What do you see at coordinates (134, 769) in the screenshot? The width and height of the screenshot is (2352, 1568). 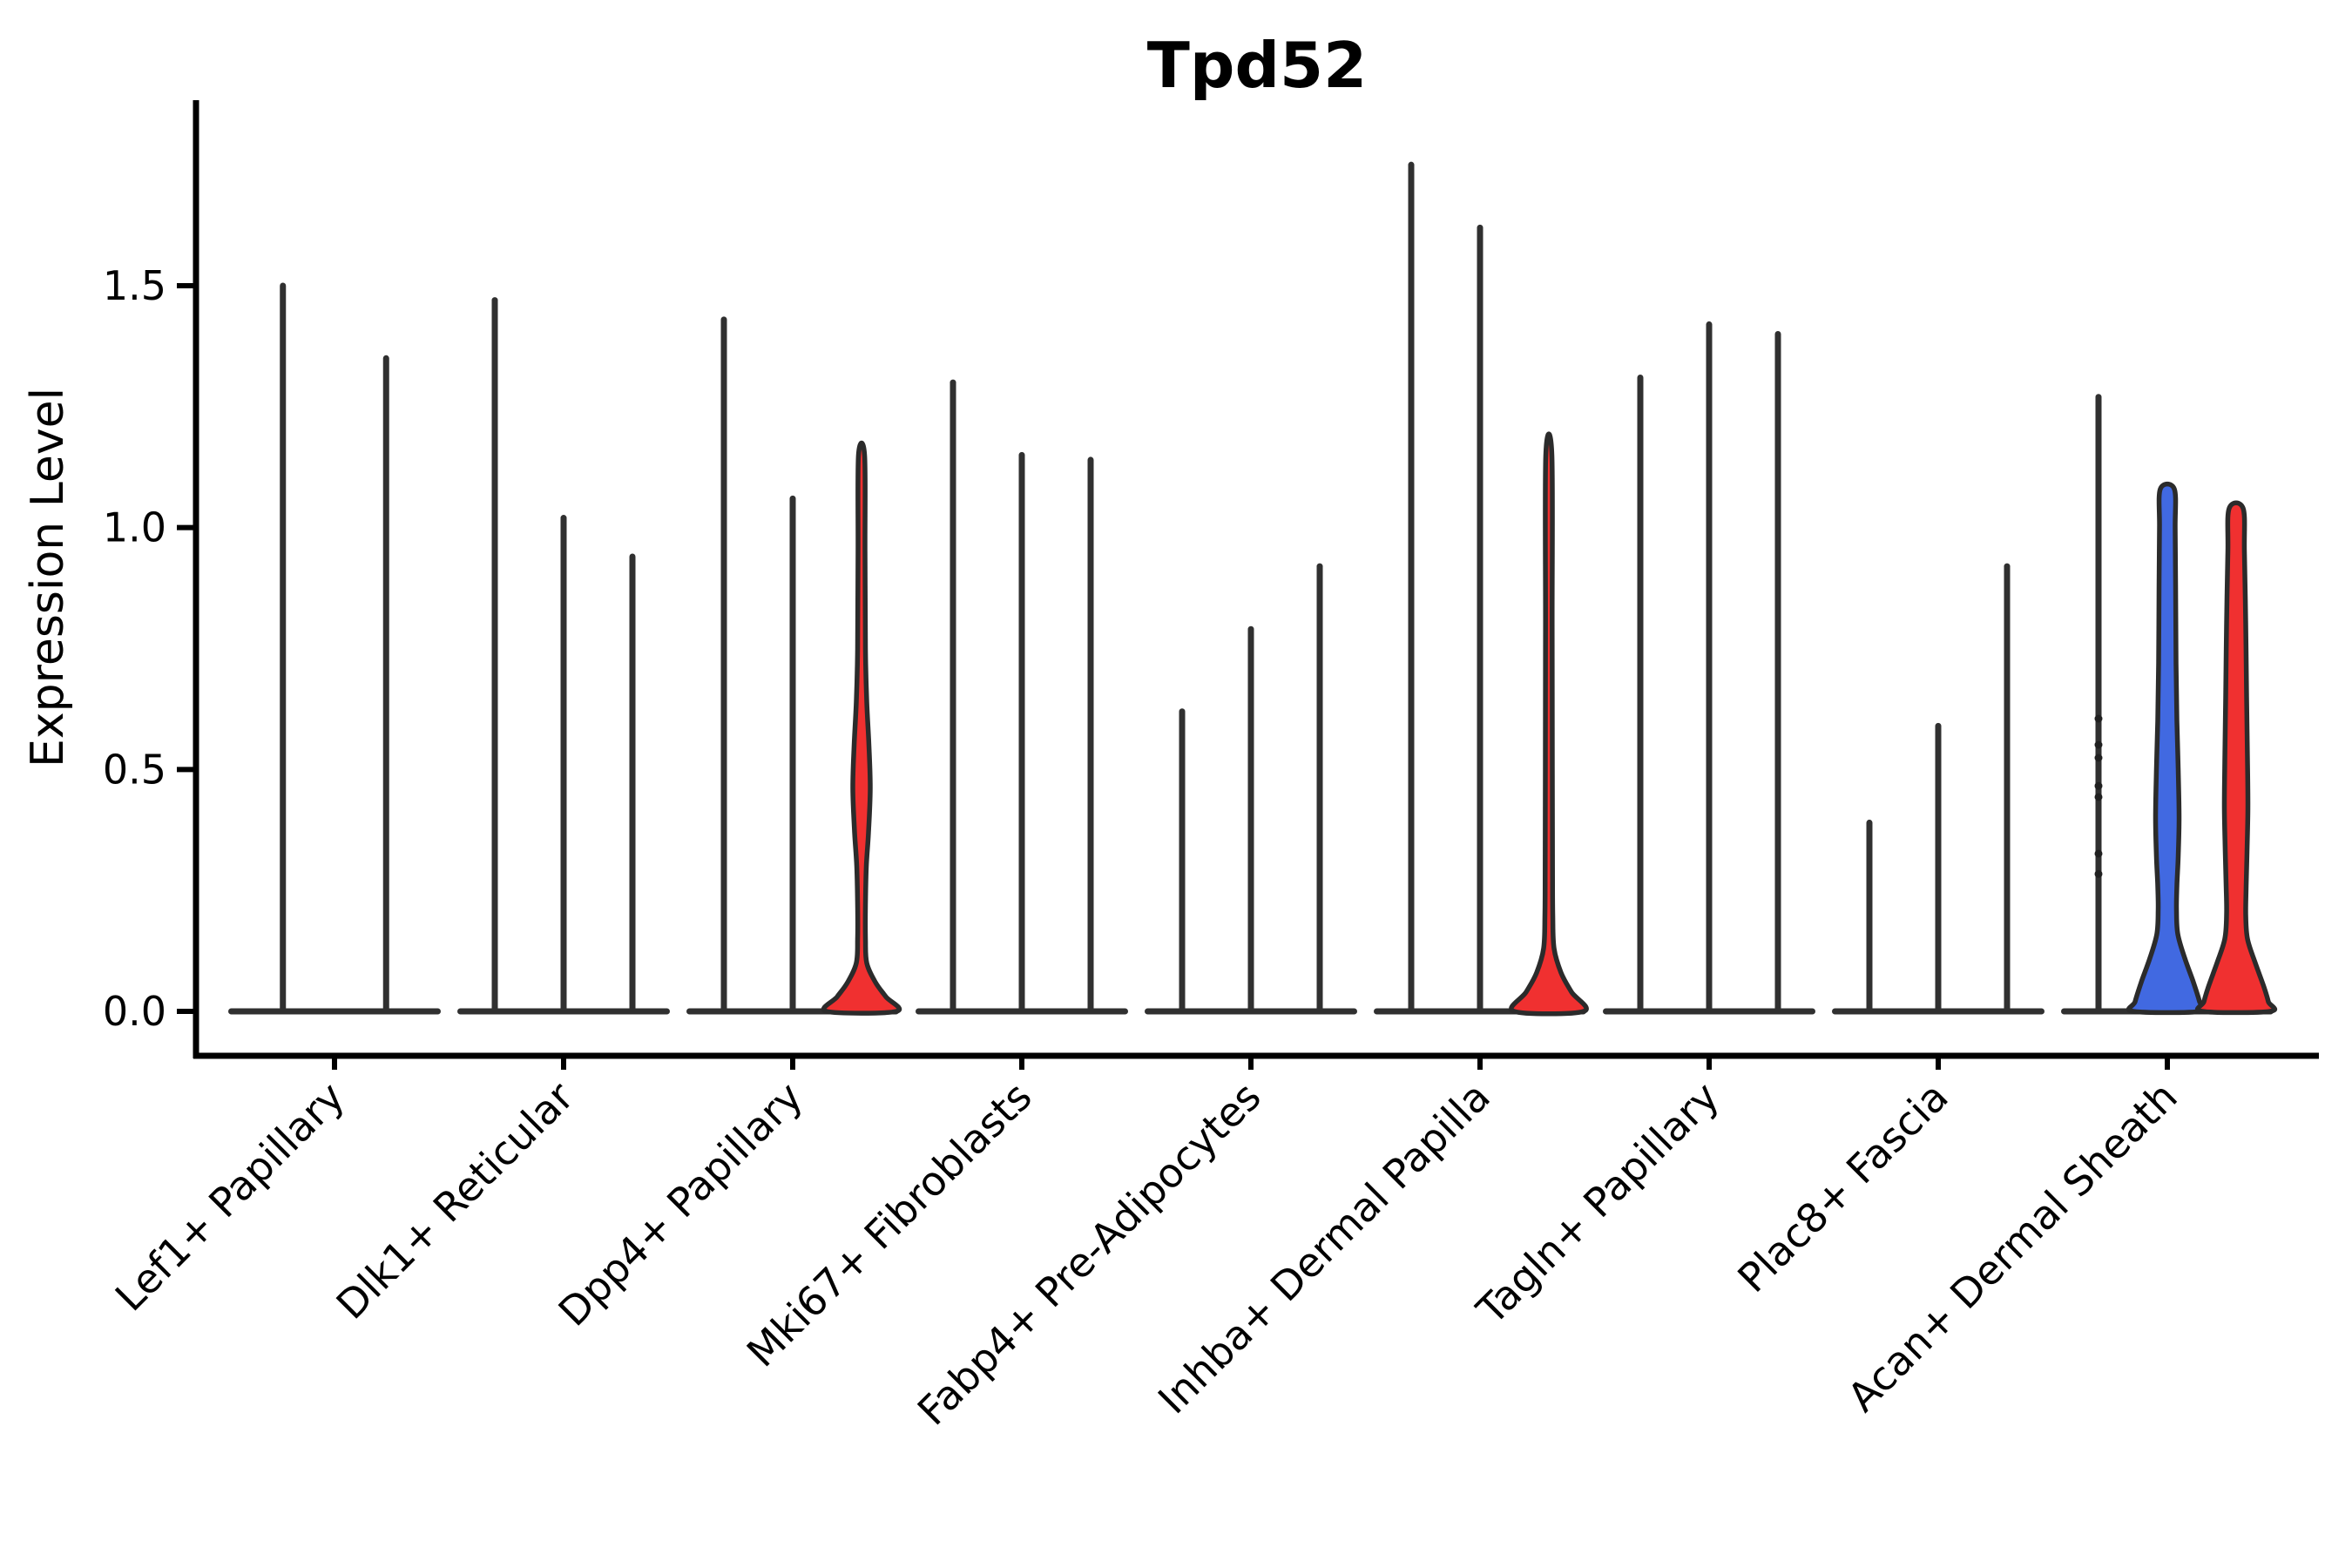 I see `y-tick-label: 0.5` at bounding box center [134, 769].